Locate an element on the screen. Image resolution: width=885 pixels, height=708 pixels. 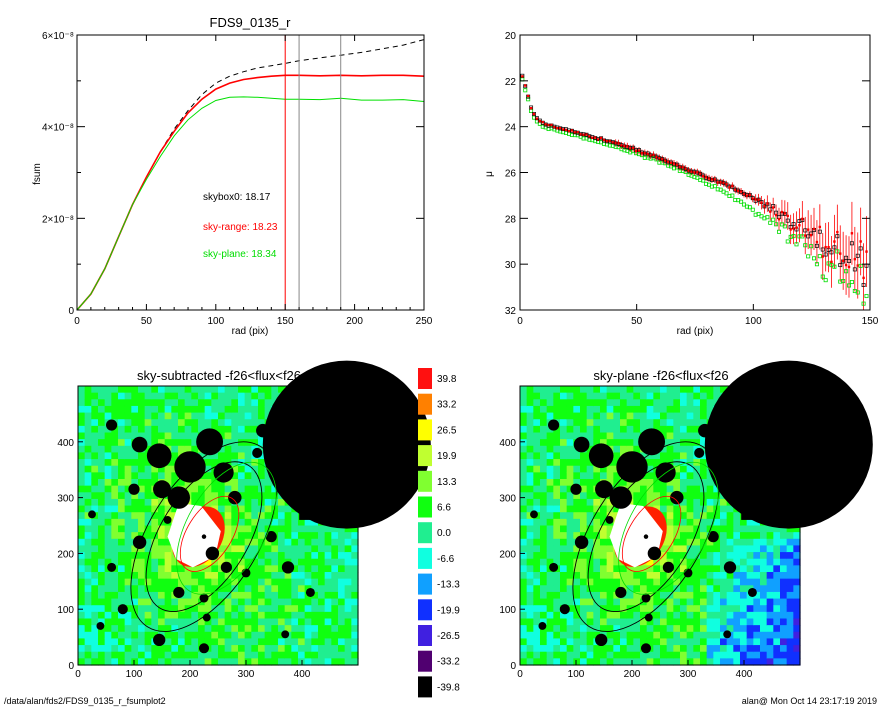
aperture-ellipse-inner is located at coordinates (646, 537).